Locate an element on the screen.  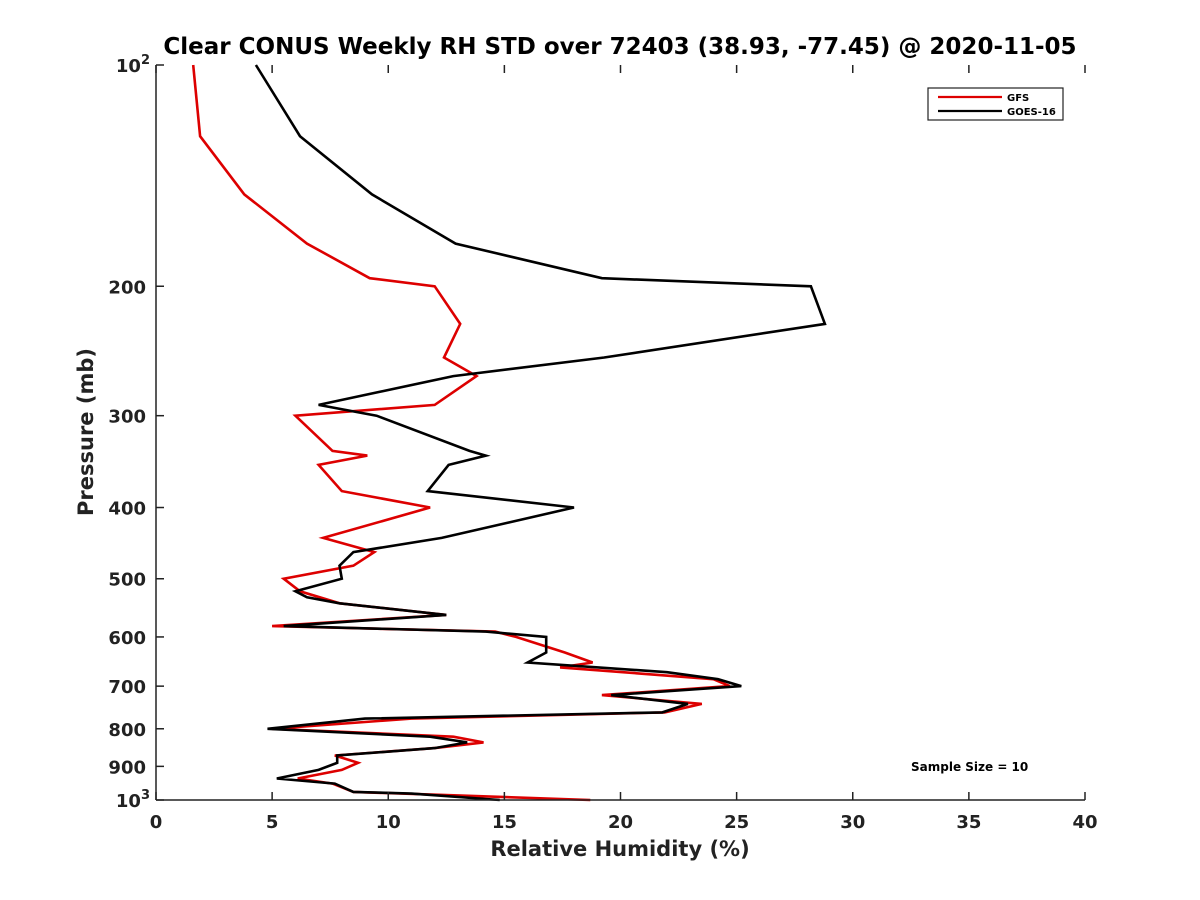
x-tick-label: 40 is located at coordinates (1084, 822).